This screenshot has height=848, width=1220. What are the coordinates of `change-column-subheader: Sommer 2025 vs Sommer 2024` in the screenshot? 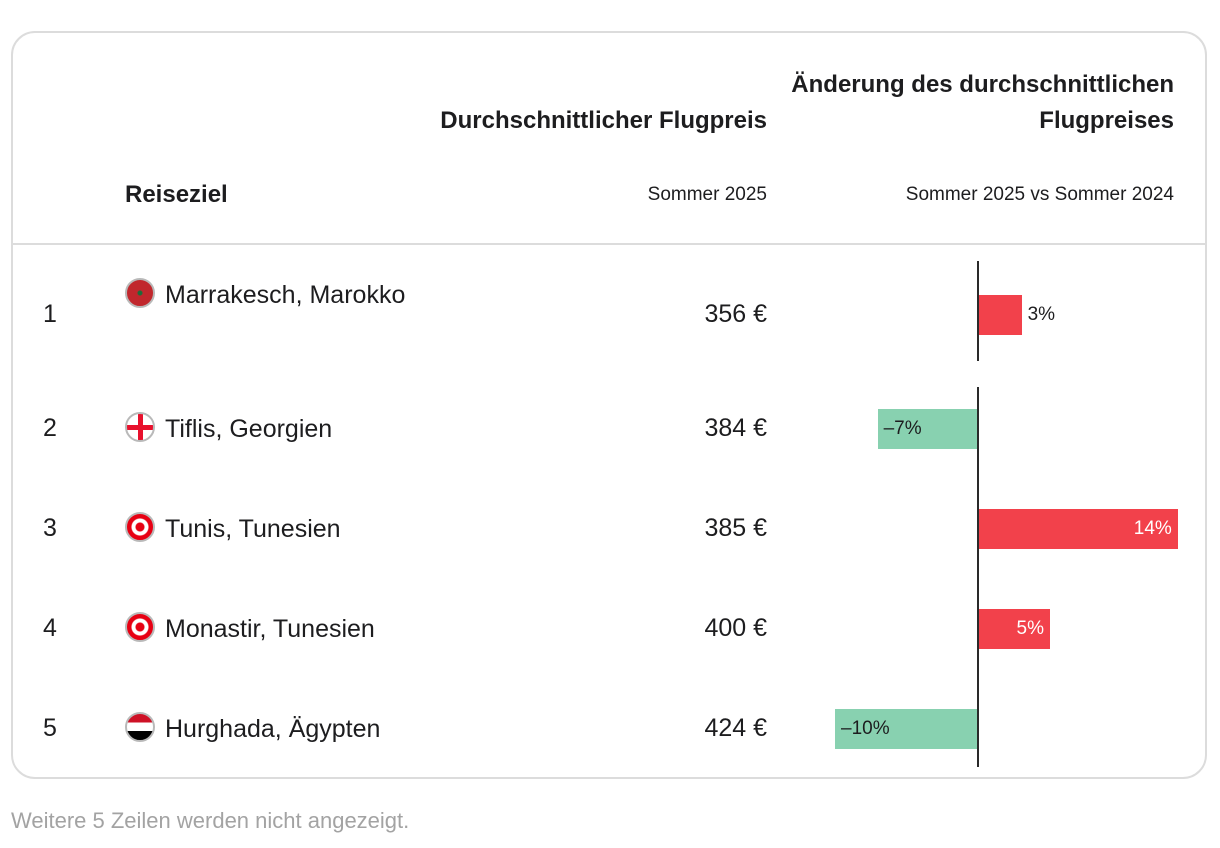 It's located at (1039, 194).